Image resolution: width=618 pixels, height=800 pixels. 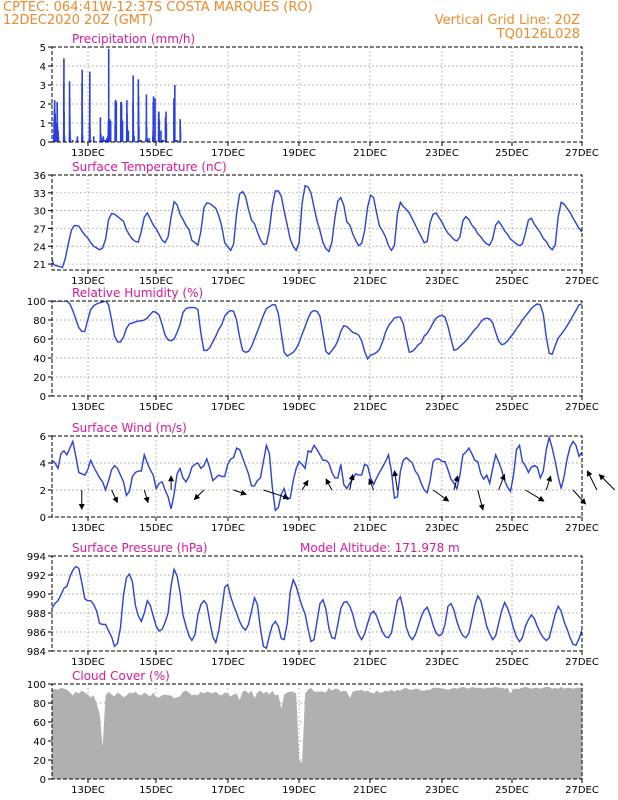 What do you see at coordinates (39, 176) in the screenshot?
I see `y-tick-label: 36` at bounding box center [39, 176].